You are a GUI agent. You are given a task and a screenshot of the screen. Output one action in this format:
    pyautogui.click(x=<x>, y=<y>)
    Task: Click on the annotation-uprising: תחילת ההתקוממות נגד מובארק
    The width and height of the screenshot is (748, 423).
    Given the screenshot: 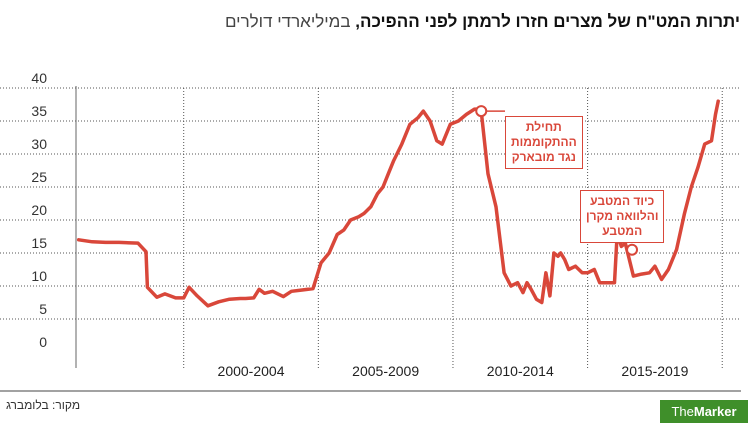 What is the action you would take?
    pyautogui.click(x=544, y=142)
    